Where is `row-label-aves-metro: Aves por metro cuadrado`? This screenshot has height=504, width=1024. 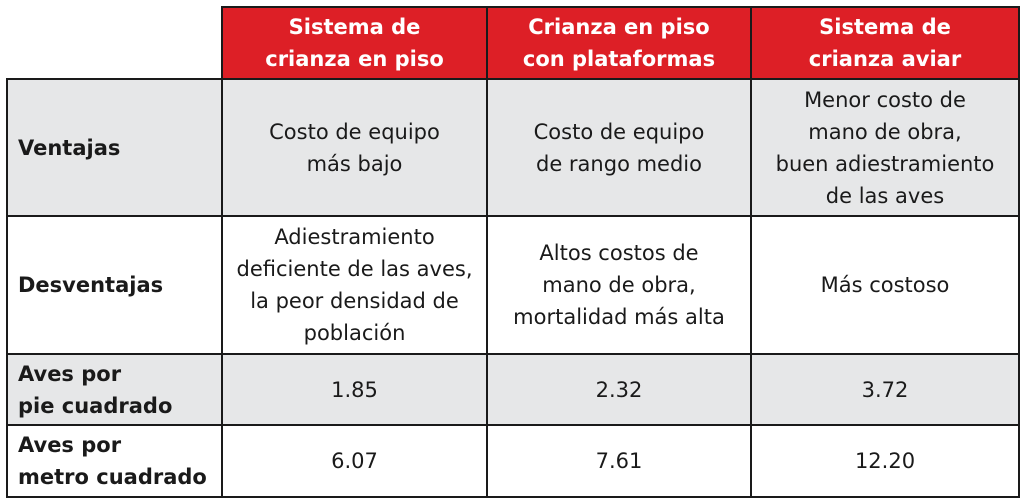 row-label-aves-metro: Aves por metro cuadrado is located at coordinates (114, 461).